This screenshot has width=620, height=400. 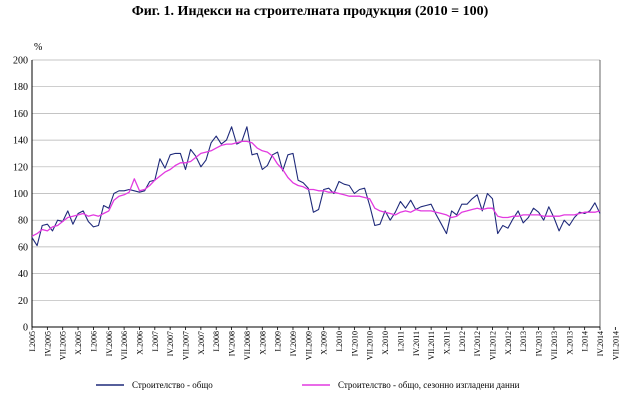 I want to click on x-tick-label: IV.2006, so click(x=109, y=343).